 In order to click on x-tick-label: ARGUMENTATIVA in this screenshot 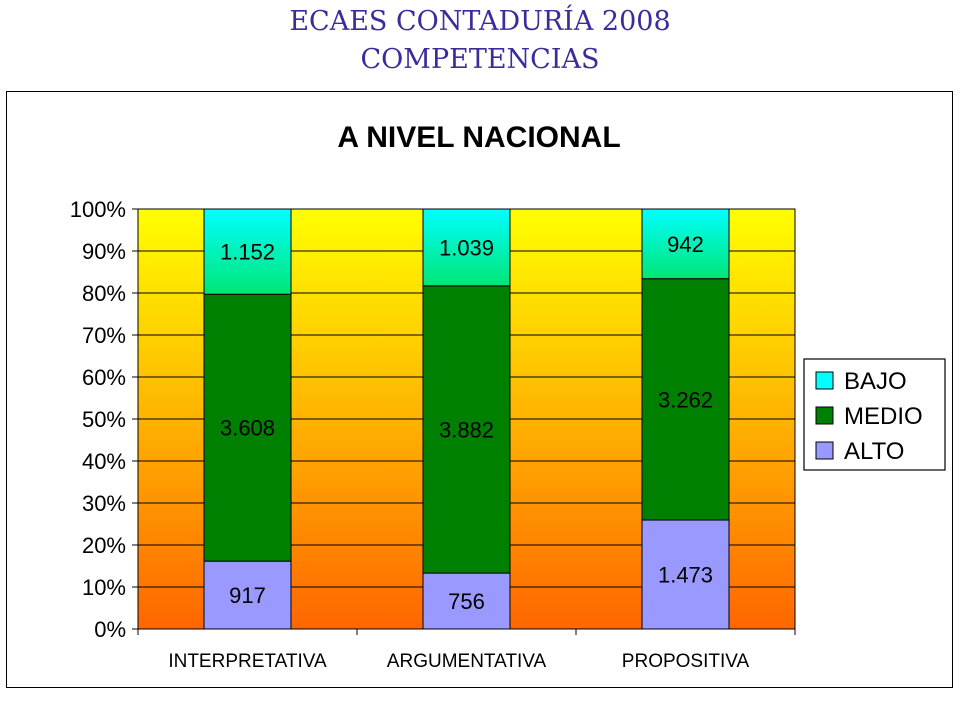, I will do `click(467, 661)`.